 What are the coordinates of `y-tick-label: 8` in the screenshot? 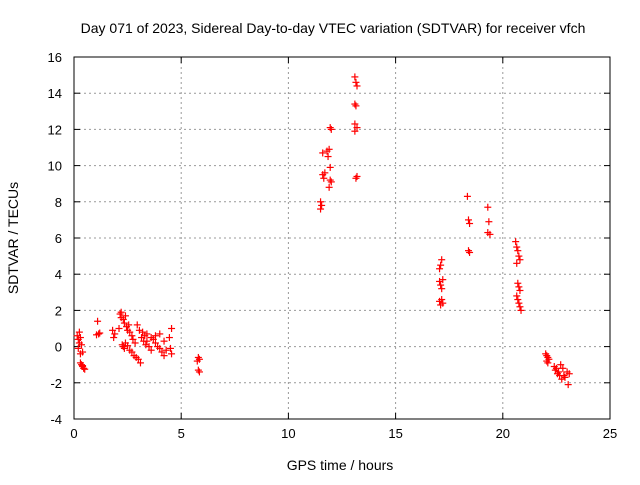 It's located at (58, 202).